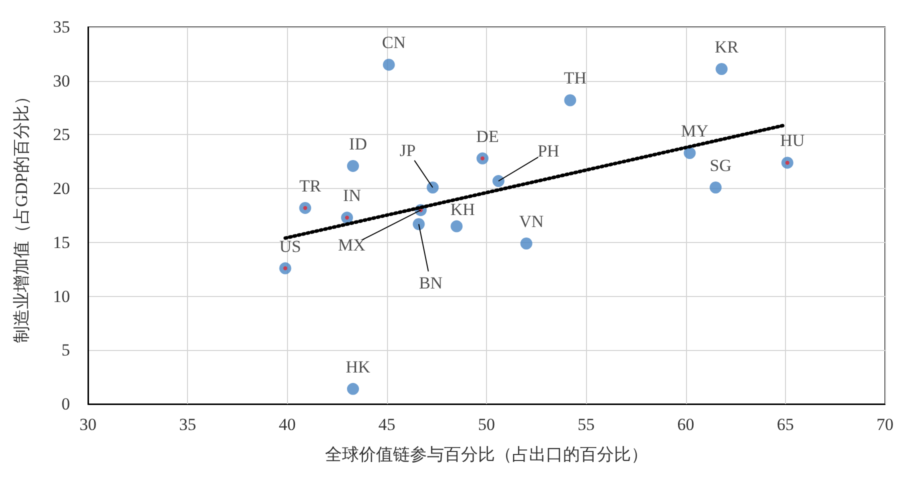 Image resolution: width=901 pixels, height=479 pixels. Describe the element at coordinates (586, 424) in the screenshot. I see `x-tick-label: 55` at that location.